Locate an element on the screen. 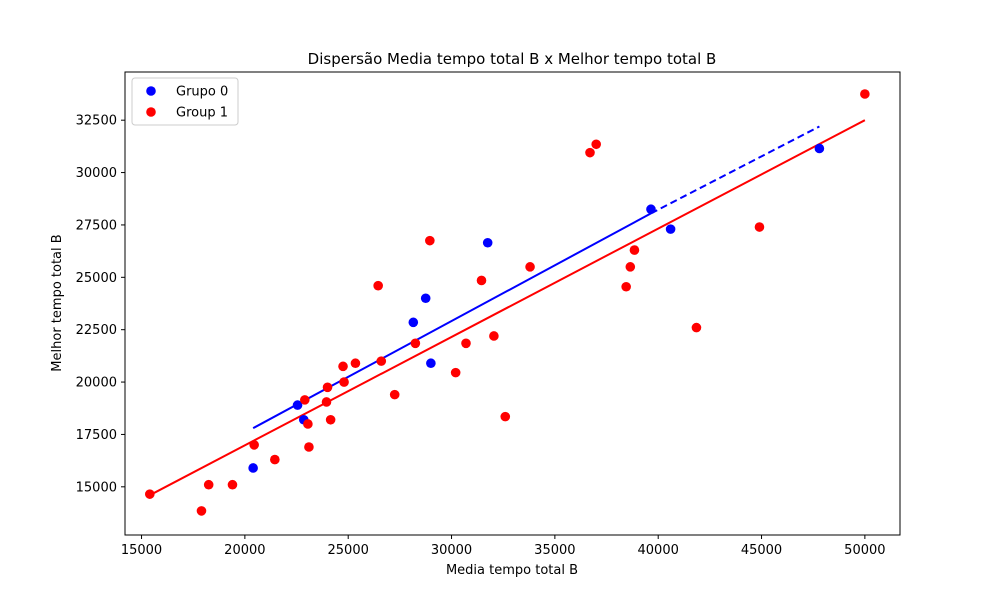 Image resolution: width=1000 pixels, height=600 pixels. legend-box is located at coordinates (185, 101).